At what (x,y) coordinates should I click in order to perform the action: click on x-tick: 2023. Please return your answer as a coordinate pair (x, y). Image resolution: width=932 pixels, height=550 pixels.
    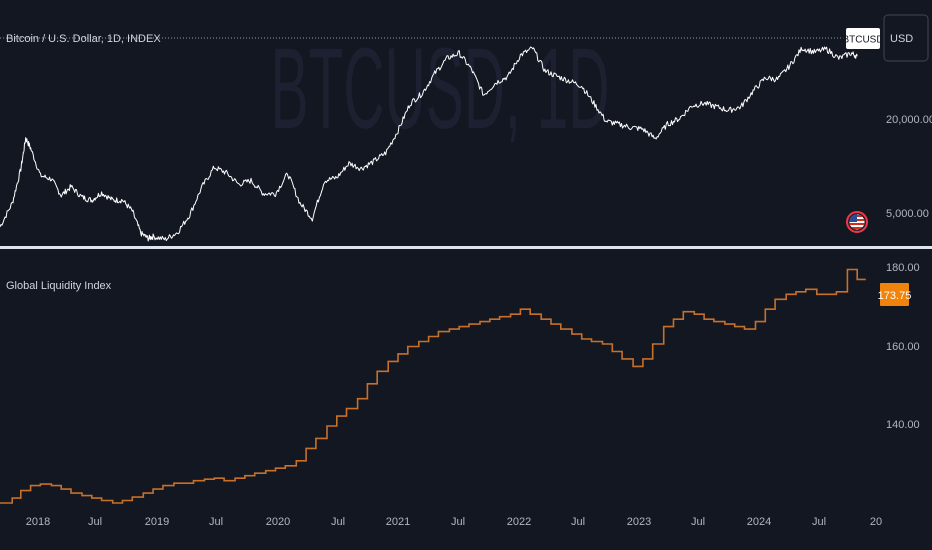
    Looking at the image, I should click on (639, 522).